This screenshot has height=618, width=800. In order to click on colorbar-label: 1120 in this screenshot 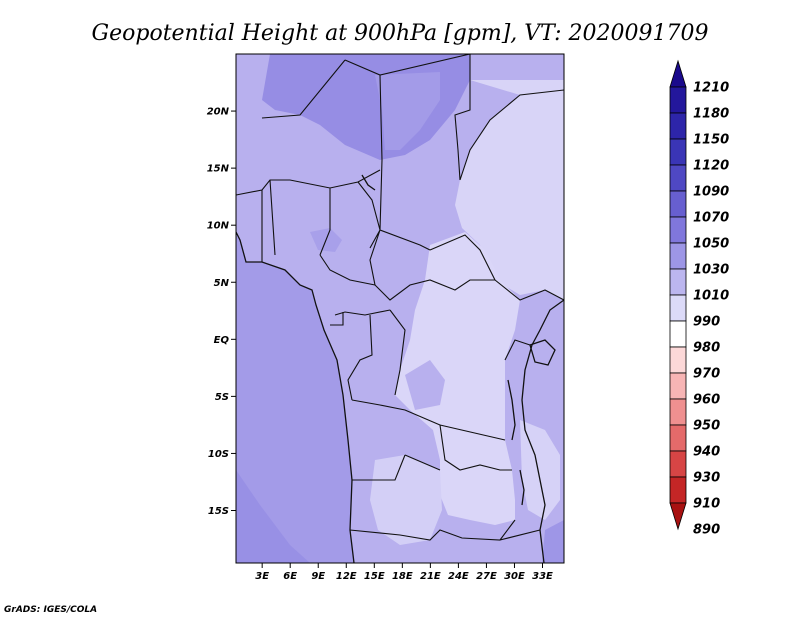, I will do `click(711, 166)`.